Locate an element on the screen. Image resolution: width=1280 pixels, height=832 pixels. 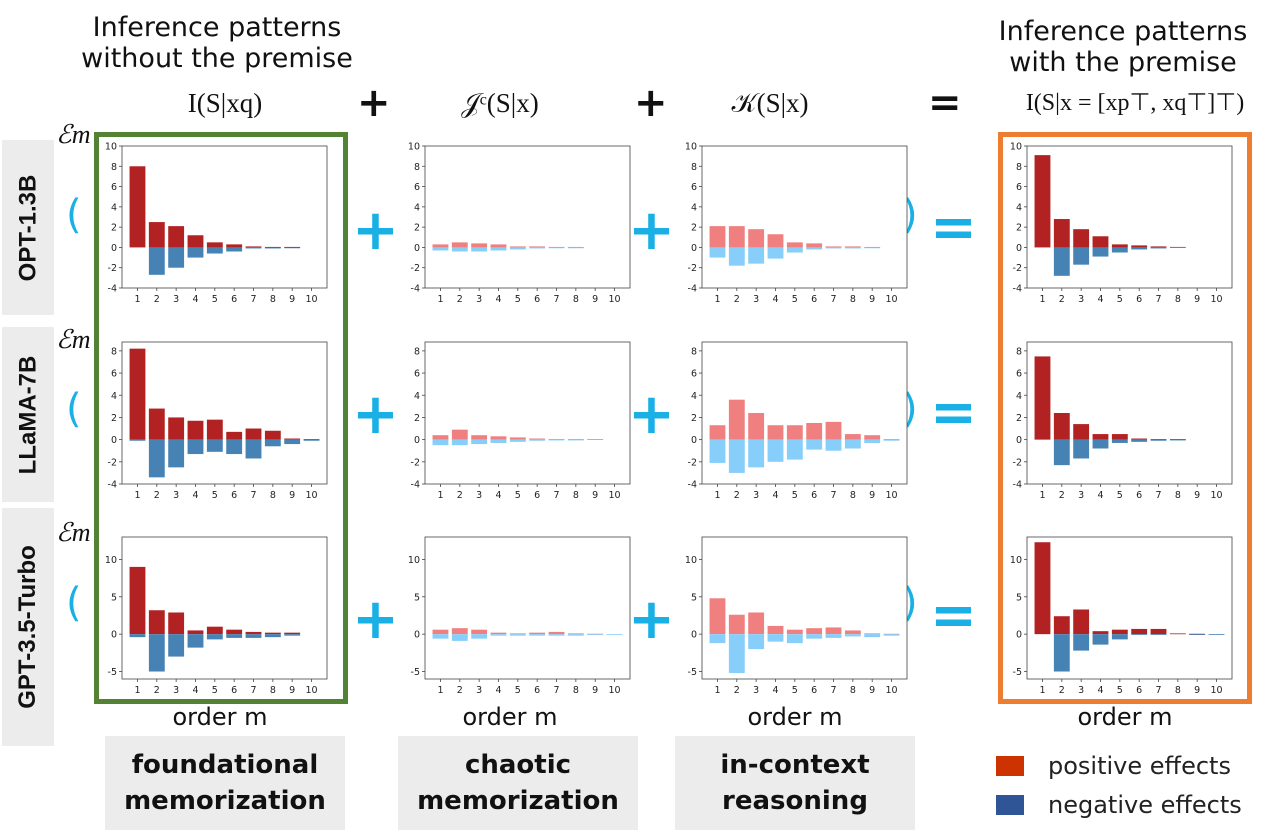
formula-with-premise: I(S|x = [xp⊤, xq⊤]⊤) is located at coordinates (1135, 103).